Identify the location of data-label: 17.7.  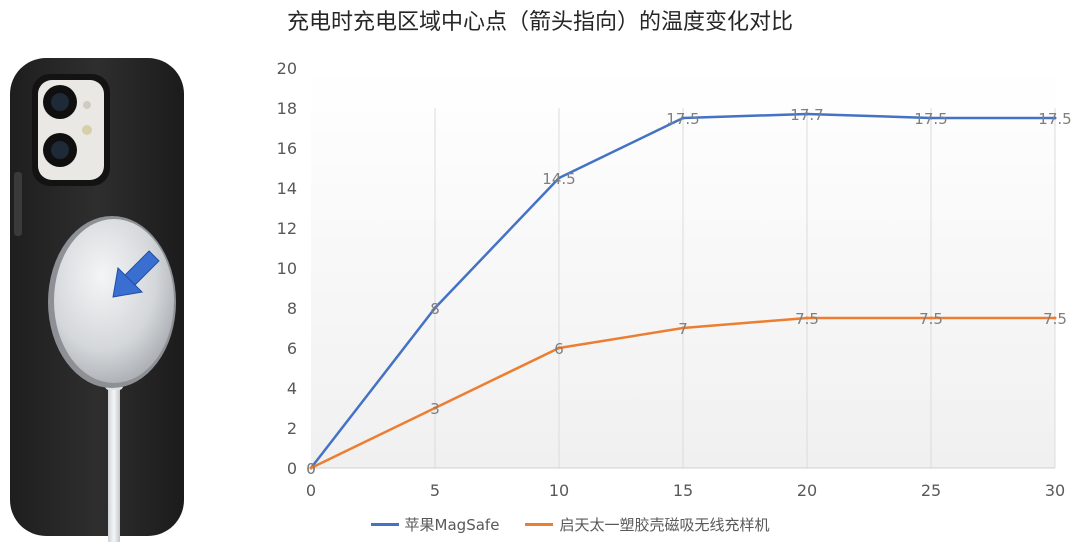
(806, 115).